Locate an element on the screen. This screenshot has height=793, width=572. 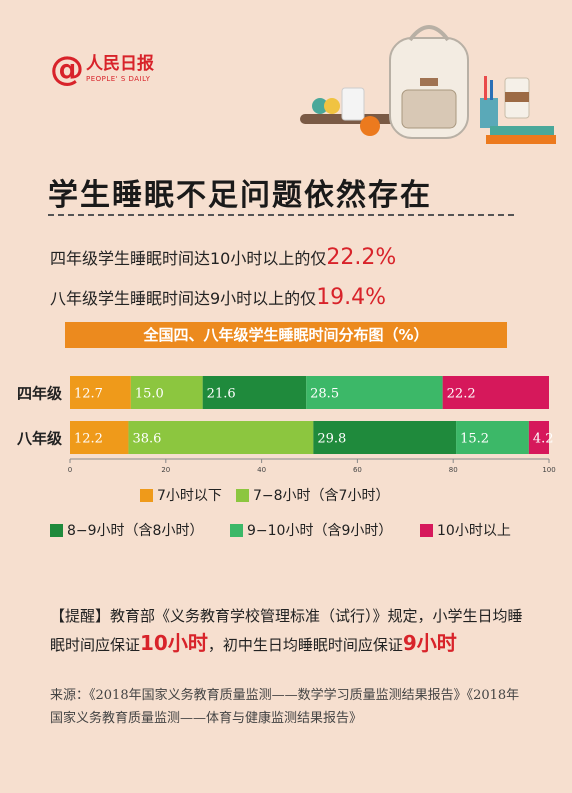
coffee-sleeve is located at coordinates (517, 97).